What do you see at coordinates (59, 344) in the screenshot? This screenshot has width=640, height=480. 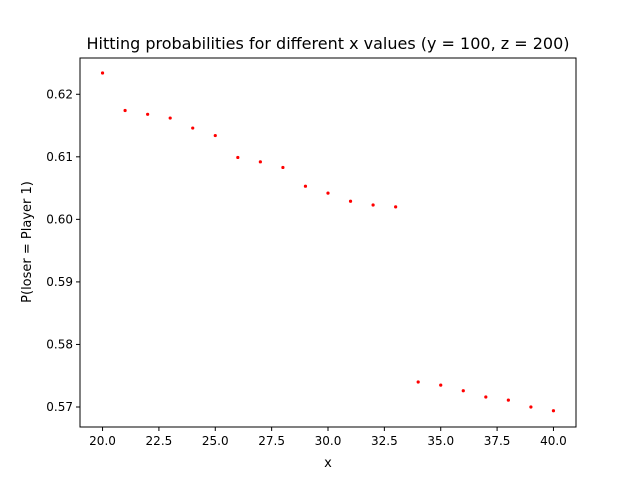 I see `y-tick-label: 0.58` at bounding box center [59, 344].